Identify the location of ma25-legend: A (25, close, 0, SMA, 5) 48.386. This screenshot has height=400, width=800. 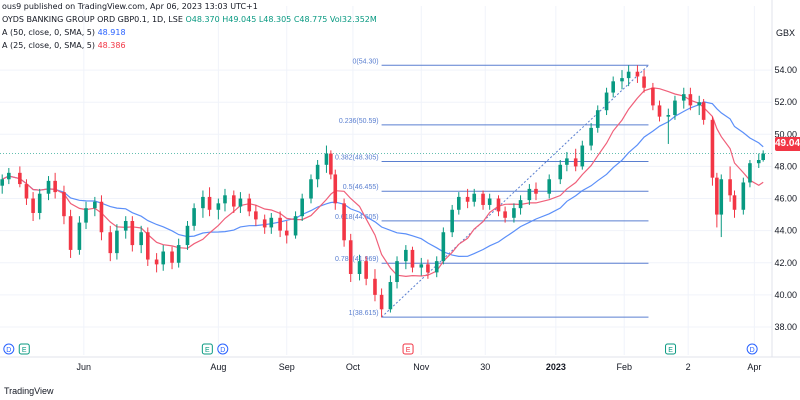
(64, 45).